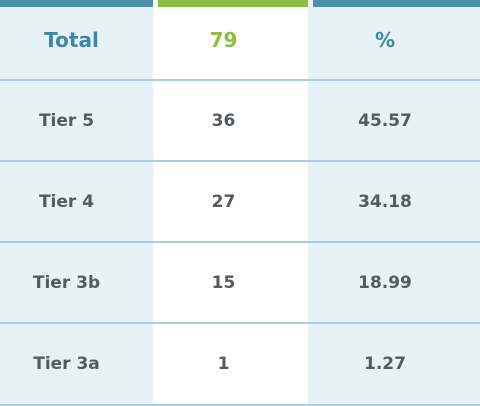 The height and width of the screenshot is (406, 480). I want to click on tier-count: 15, so click(230, 283).